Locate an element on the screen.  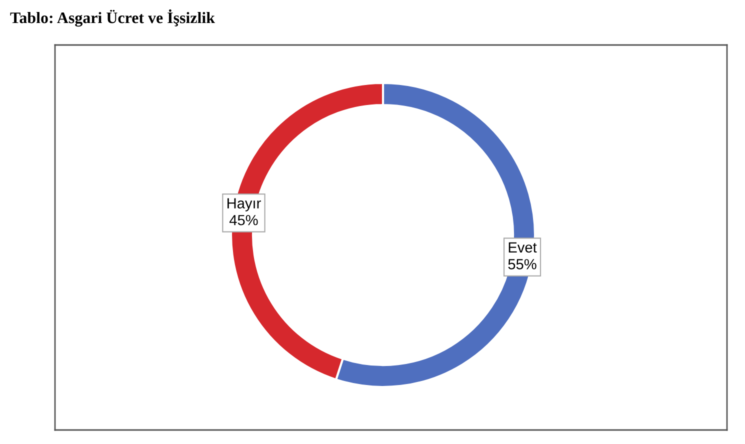
slice-label: Evet is located at coordinates (522, 247).